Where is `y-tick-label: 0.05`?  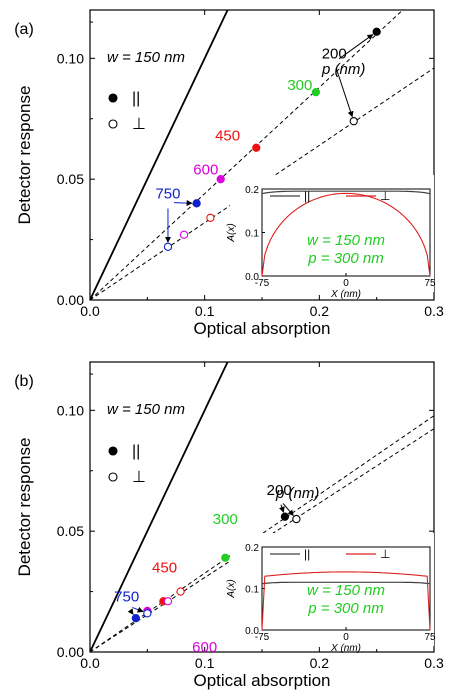 y-tick-label: 0.05 is located at coordinates (70, 531).